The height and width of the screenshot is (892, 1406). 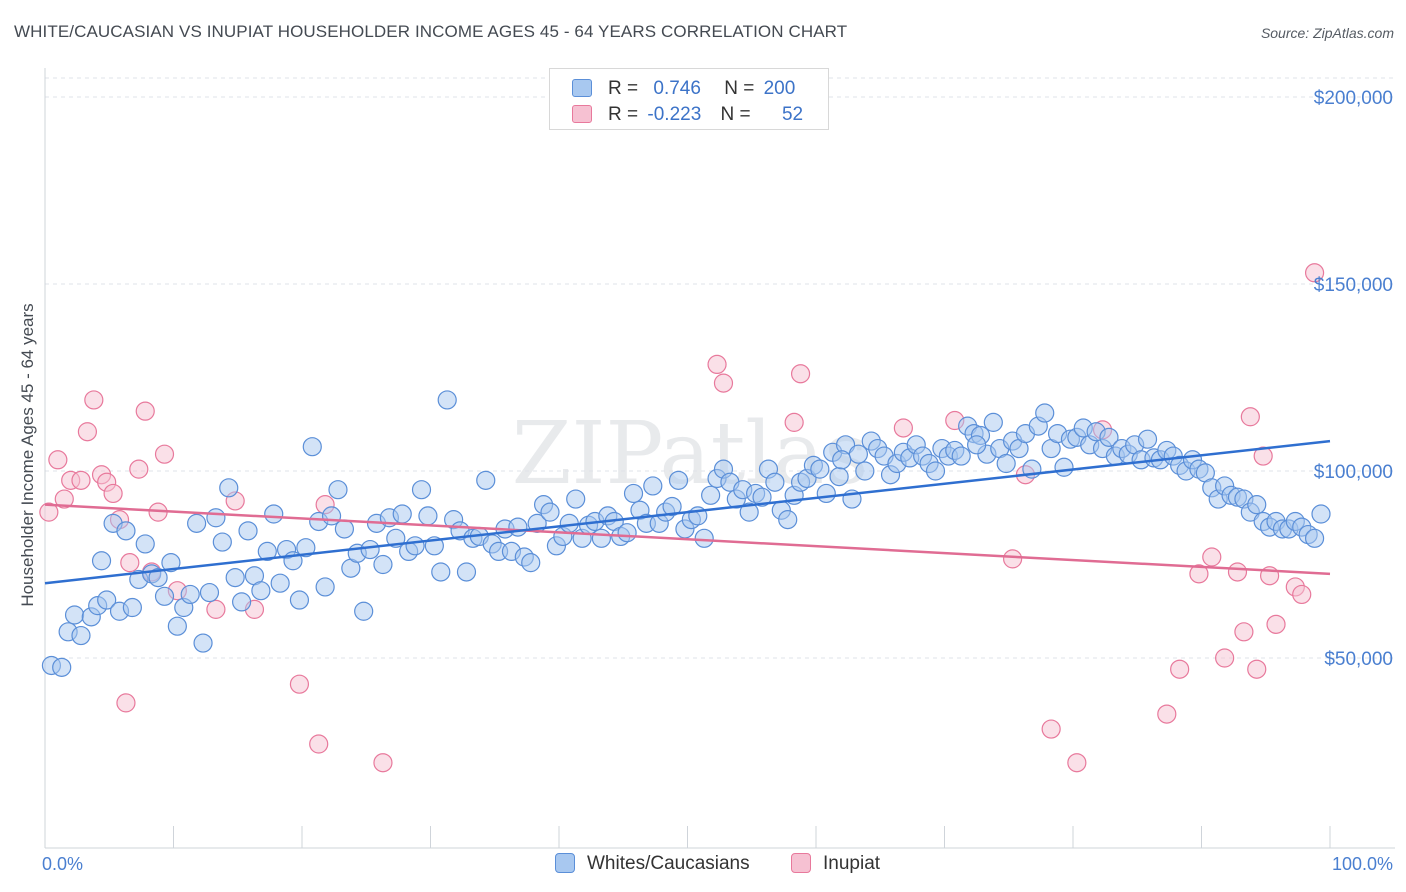 I want to click on r-value-whites: 0.746, so click(x=677, y=88).